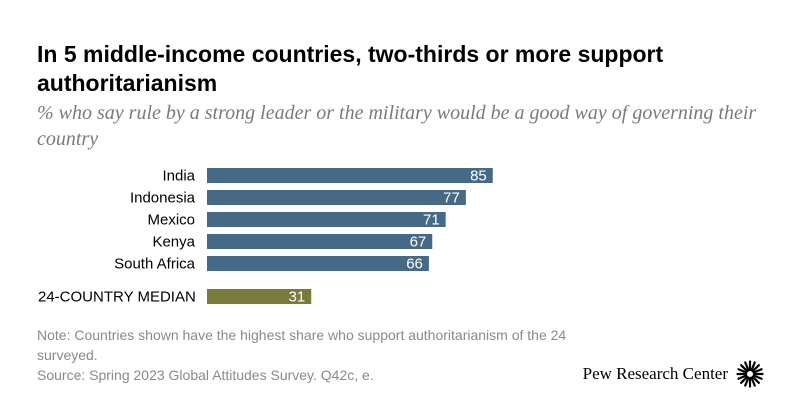 This screenshot has width=800, height=419. I want to click on brand-block: Pew Research Center, so click(673, 374).